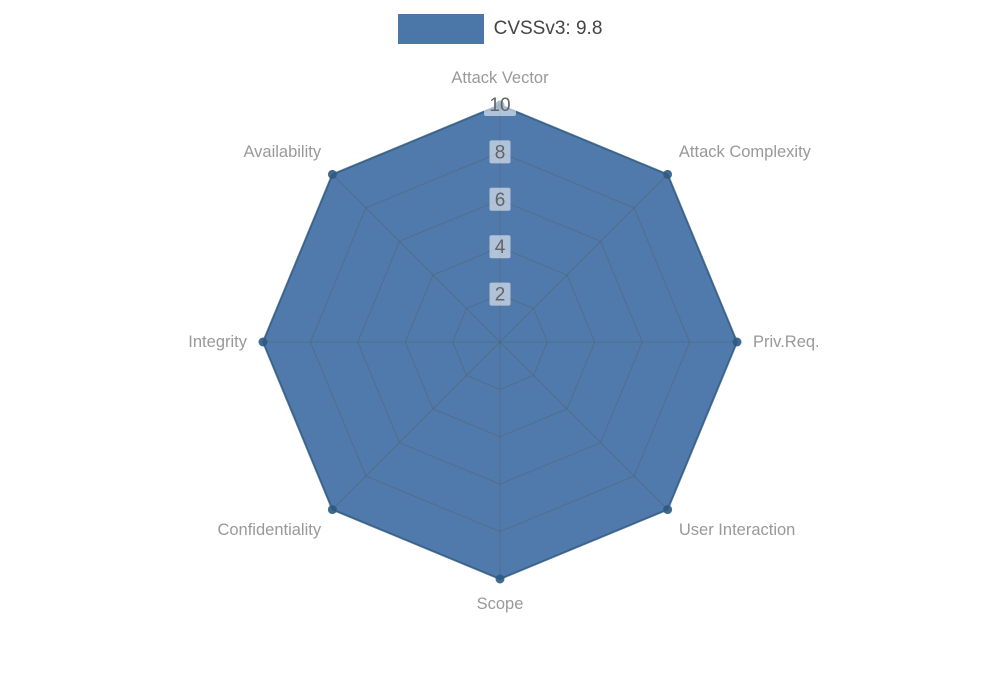 This screenshot has height=700, width=1000. What do you see at coordinates (737, 530) in the screenshot?
I see `axis-label-user-interaction: User Interaction` at bounding box center [737, 530].